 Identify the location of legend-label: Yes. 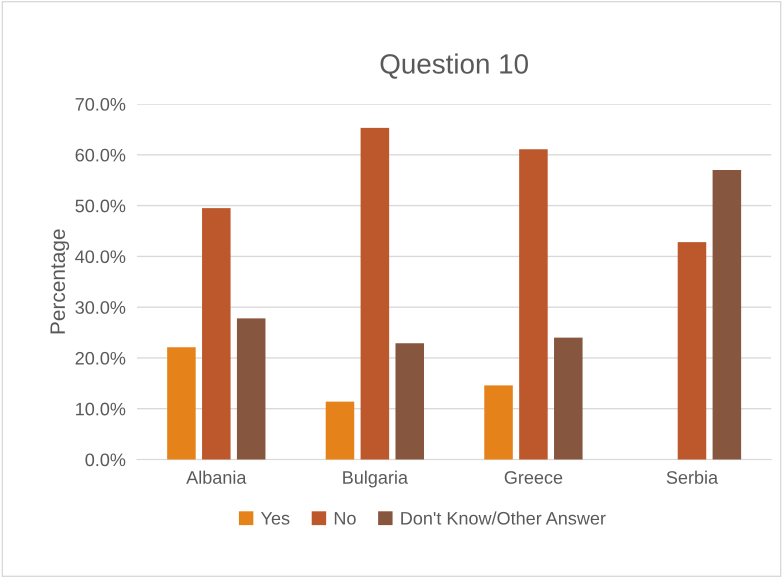
(275, 518).